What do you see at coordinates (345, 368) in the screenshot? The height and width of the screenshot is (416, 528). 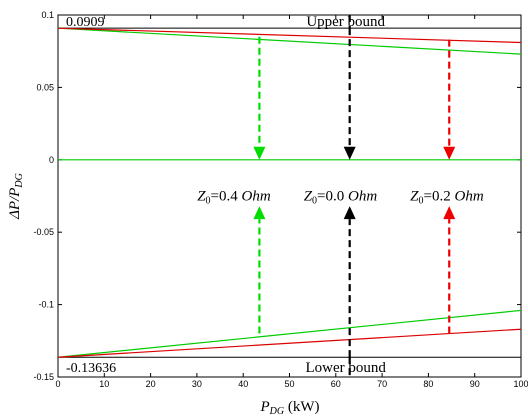 I see `lower-bound-label: Lower bound` at bounding box center [345, 368].